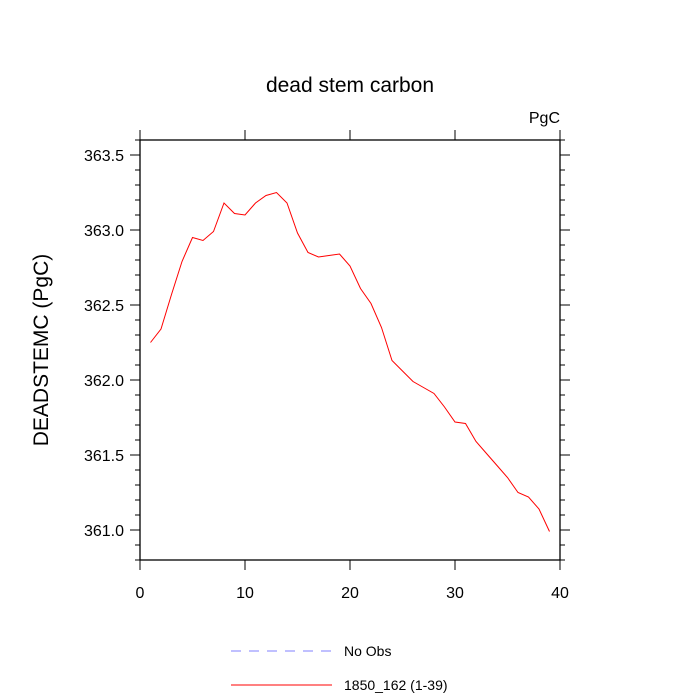 This screenshot has height=700, width=700. Describe the element at coordinates (339, 668) in the screenshot. I see `legend: No Obs 1850_162 (1-39)` at that location.